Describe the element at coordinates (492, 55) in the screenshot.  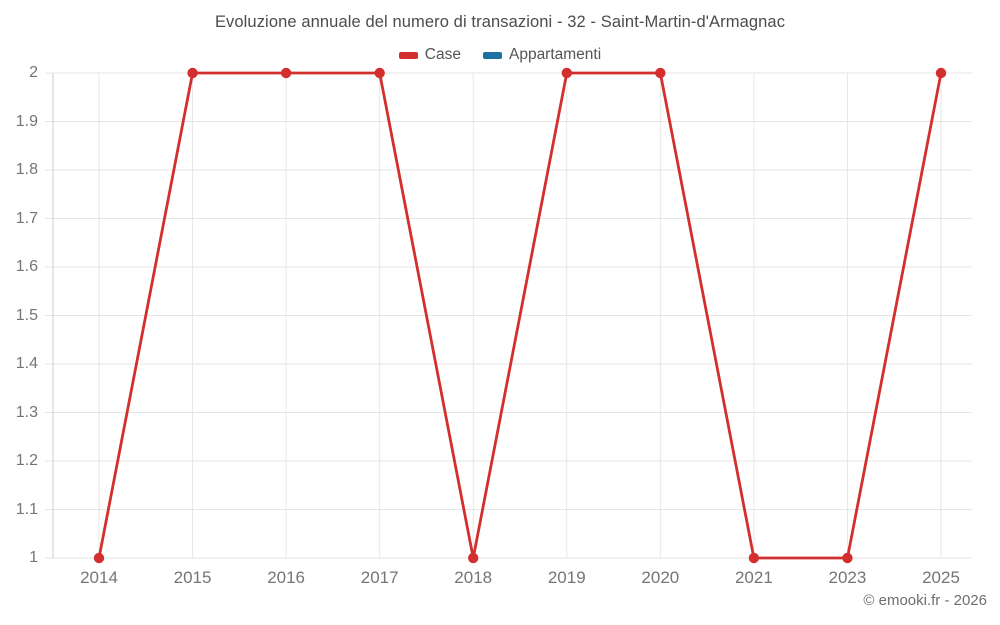
I see `appartamenti-series-swatch` at that location.